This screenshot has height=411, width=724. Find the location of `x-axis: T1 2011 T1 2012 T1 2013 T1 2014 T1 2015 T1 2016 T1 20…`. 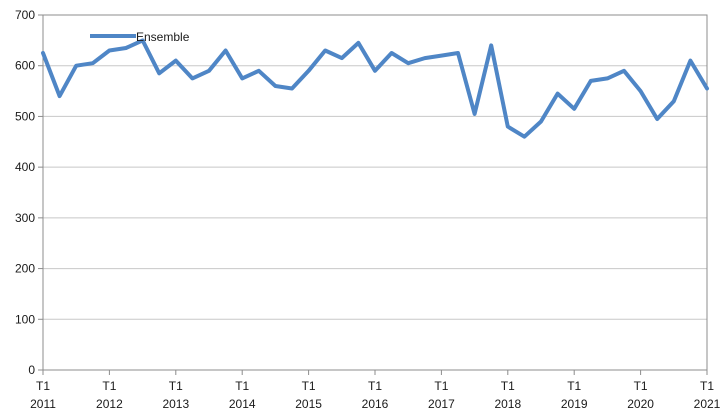

x-axis: T1 2011 T1 2012 T1 2013 T1 2014 T1 2015 T1 2016 T1 20… is located at coordinates (375, 390).